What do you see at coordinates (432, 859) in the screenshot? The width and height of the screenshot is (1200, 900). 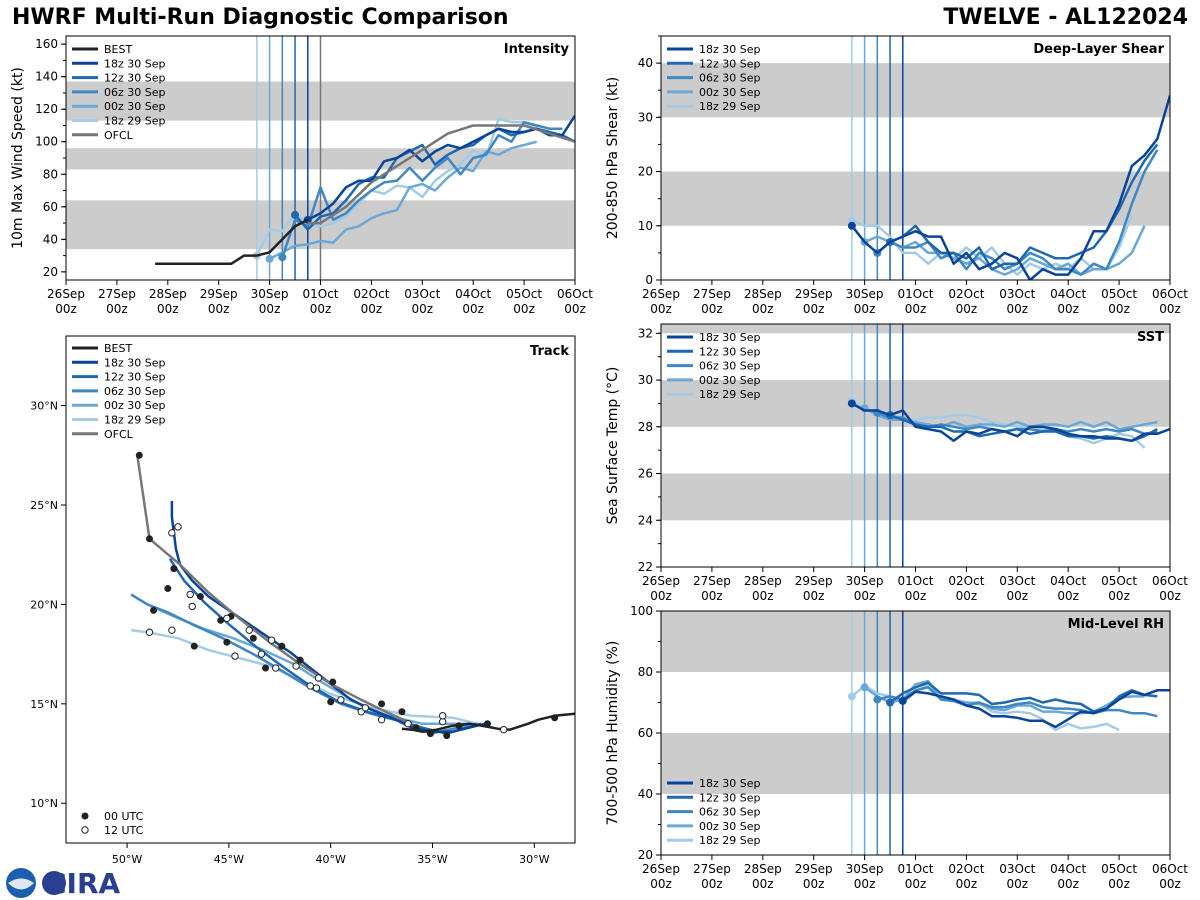 I see `track-xtick-label: 35°W` at bounding box center [432, 859].